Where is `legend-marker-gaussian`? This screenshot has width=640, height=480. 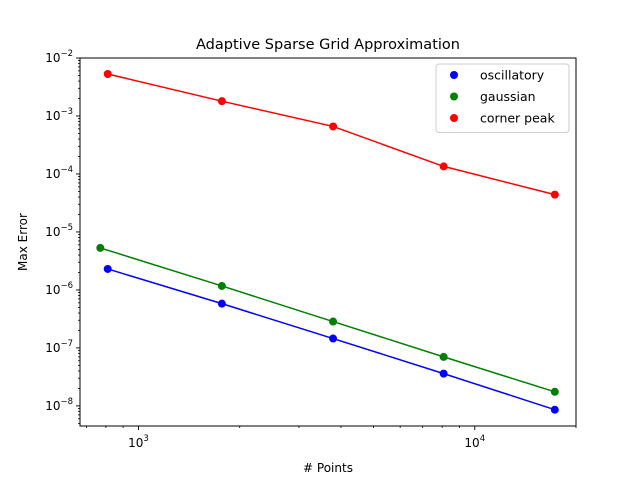 legend-marker-gaussian is located at coordinates (454, 96).